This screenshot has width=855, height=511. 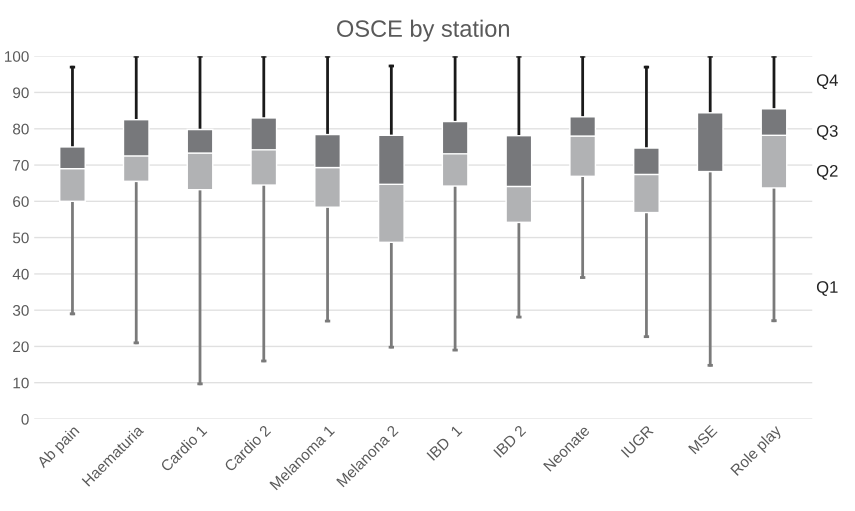 What do you see at coordinates (827, 172) in the screenshot?
I see `text: Q2` at bounding box center [827, 172].